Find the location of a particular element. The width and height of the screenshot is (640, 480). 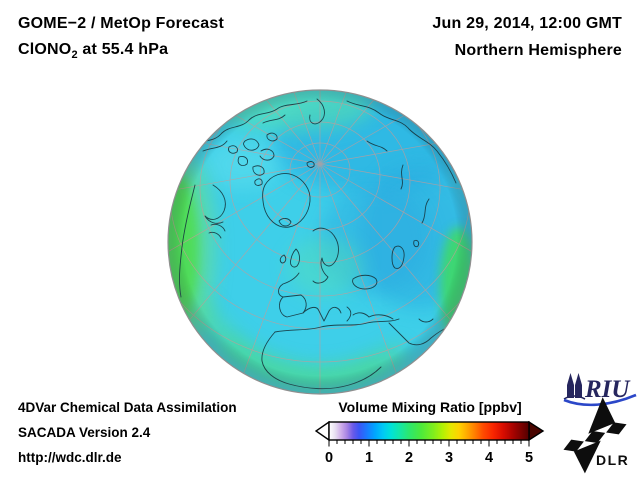

footer-line1: 4DVar Chemical Data Assimilation is located at coordinates (127, 407).